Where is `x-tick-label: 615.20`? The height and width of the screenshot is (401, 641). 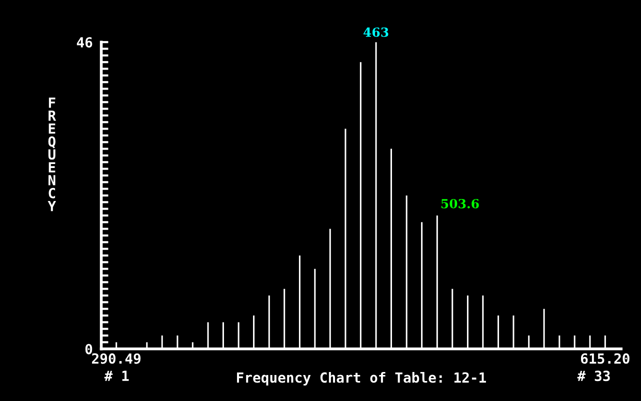 x-tick-label: 615.20 is located at coordinates (605, 358).